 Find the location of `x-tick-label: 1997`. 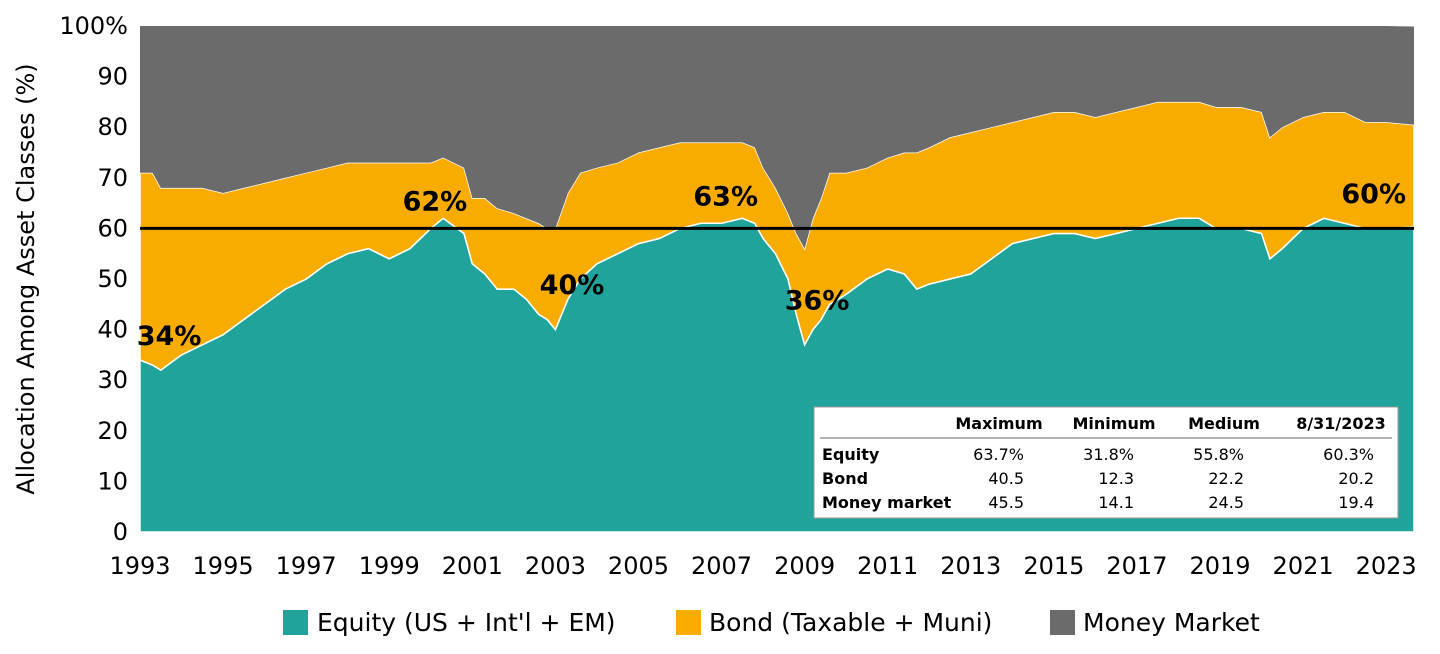

x-tick-label: 1997 is located at coordinates (306, 566).